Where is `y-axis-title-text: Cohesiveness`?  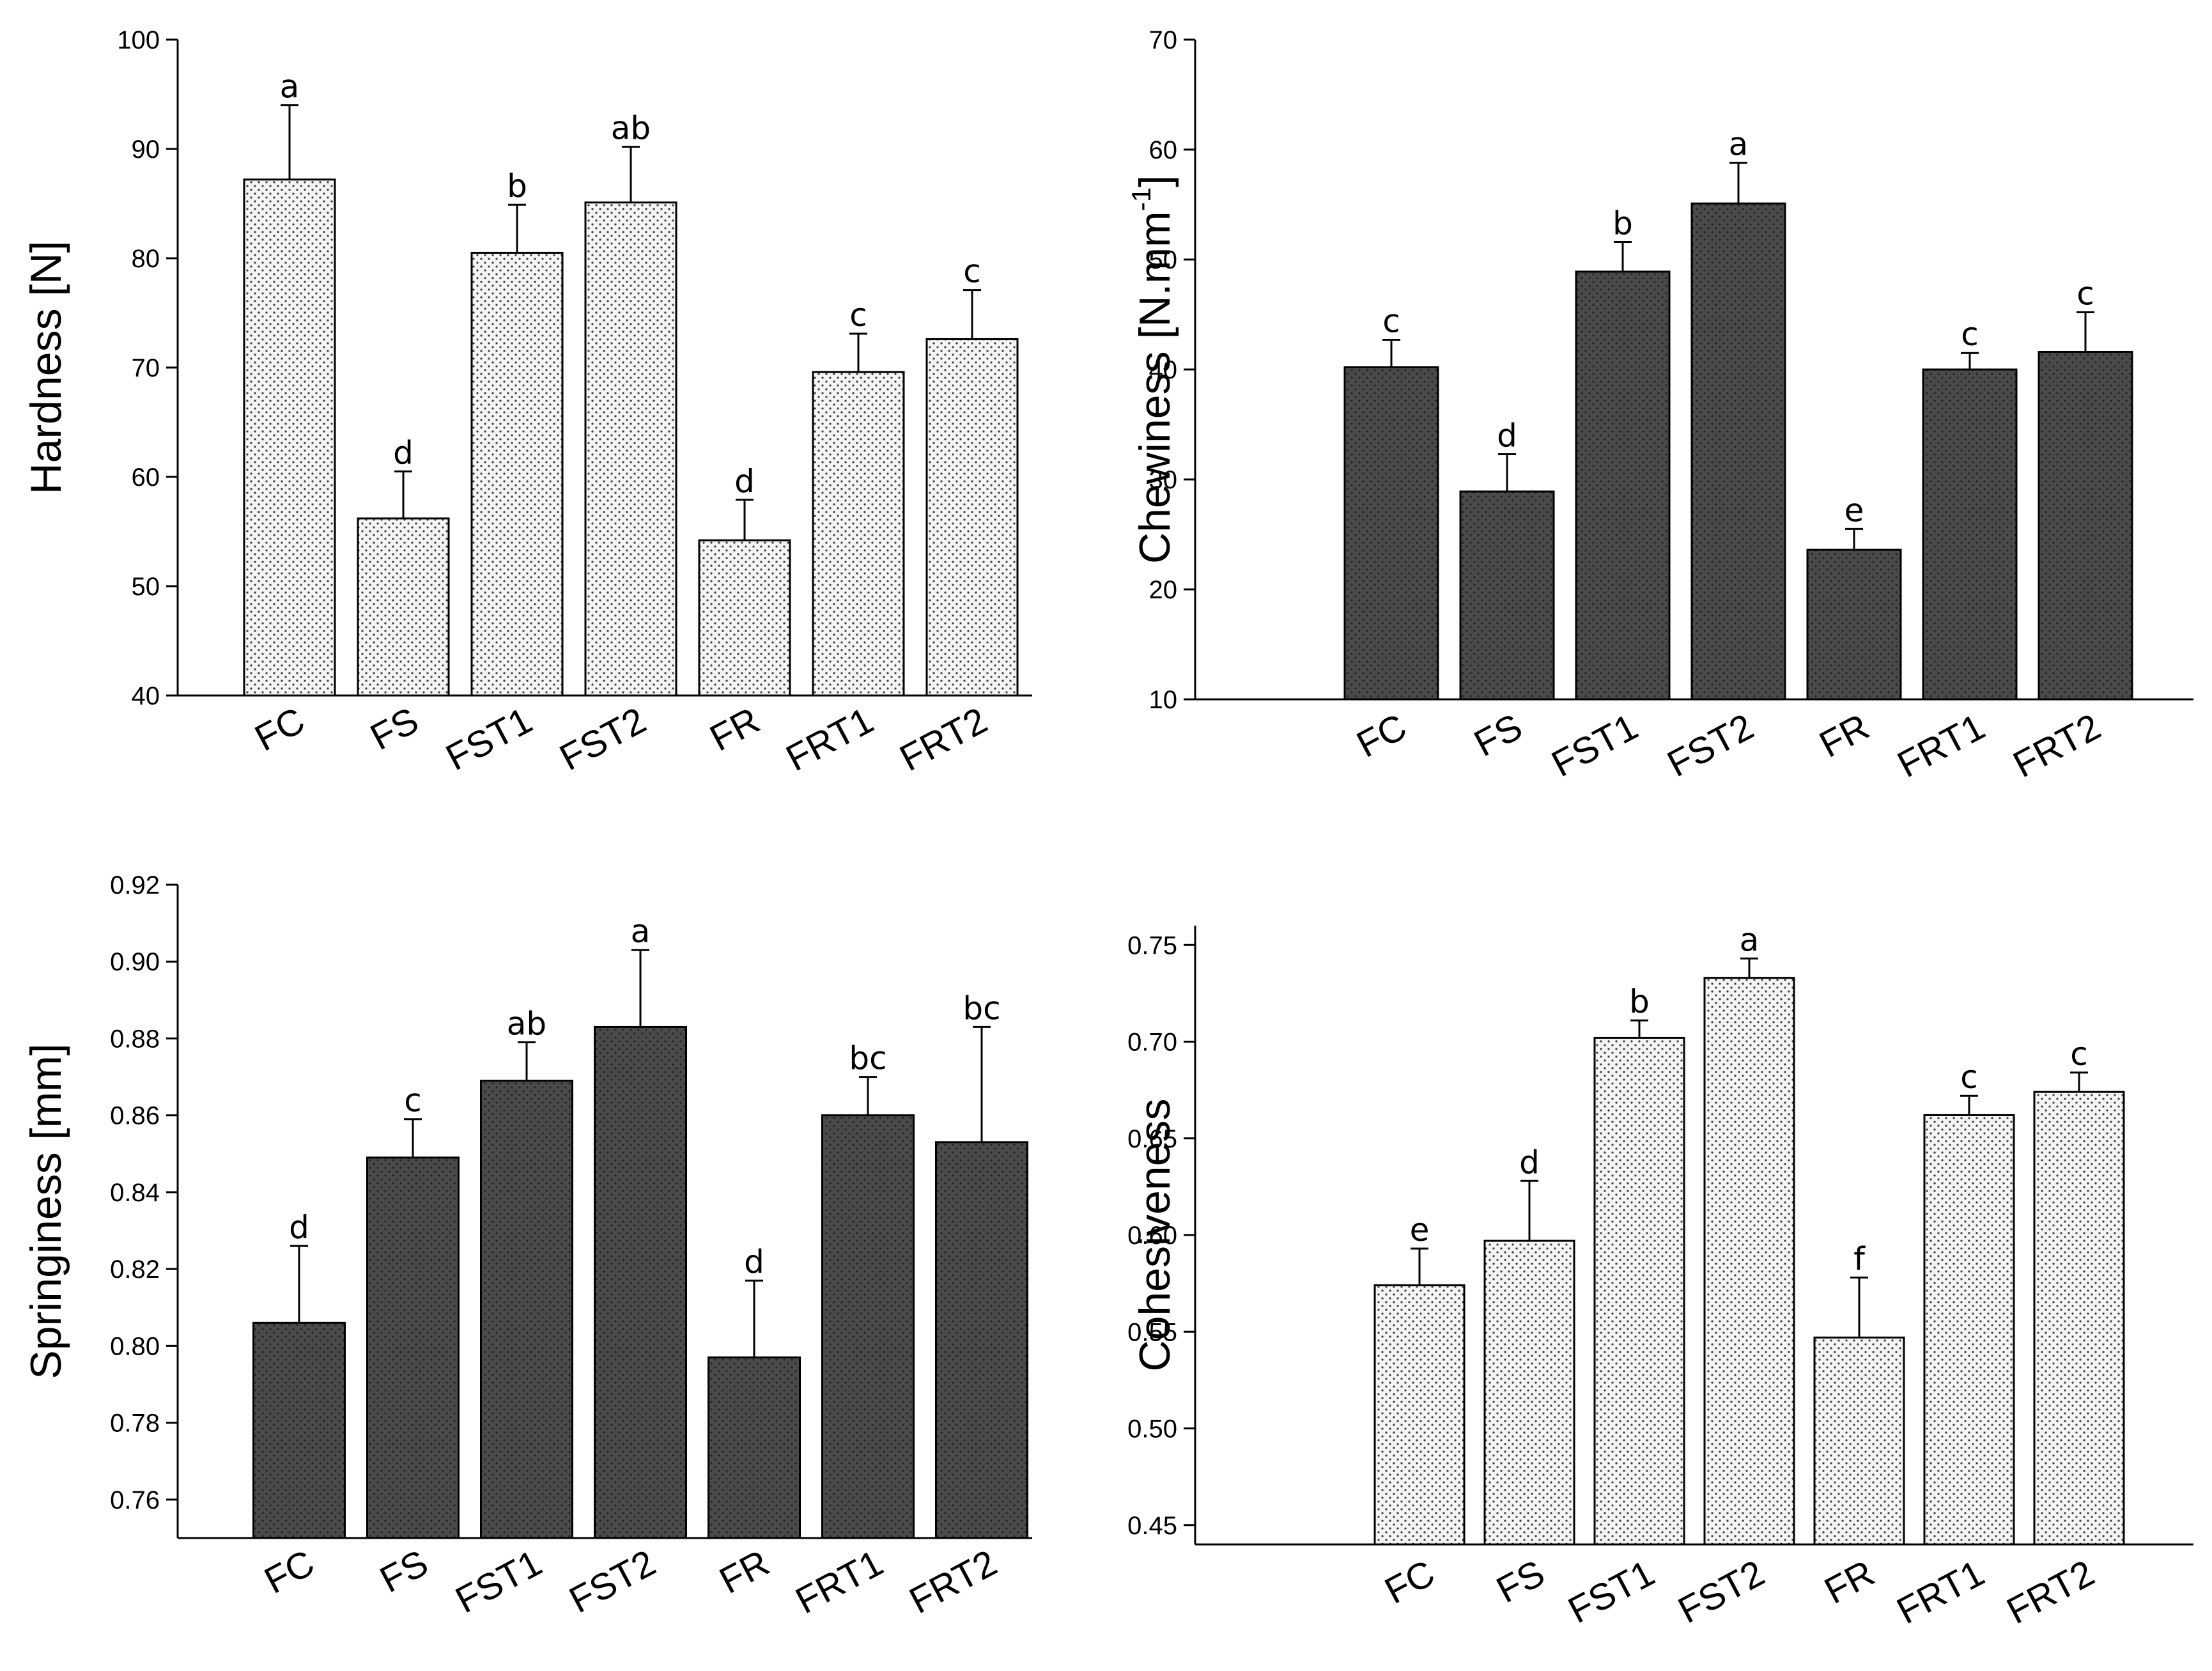 y-axis-title-text: Cohesiveness is located at coordinates (1155, 1234).